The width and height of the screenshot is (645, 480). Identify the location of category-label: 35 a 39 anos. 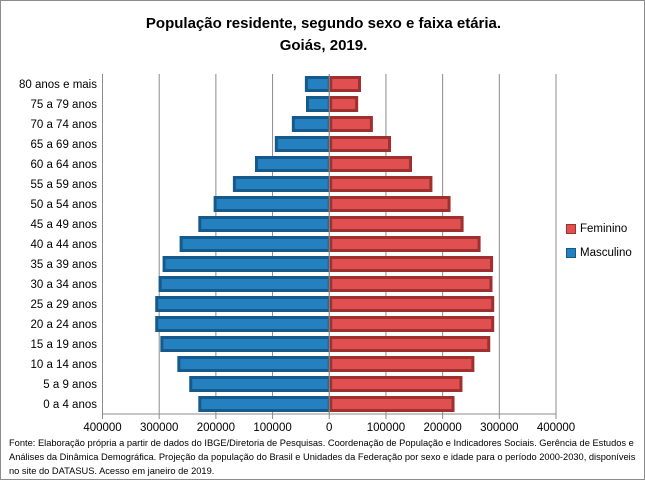
(63, 265).